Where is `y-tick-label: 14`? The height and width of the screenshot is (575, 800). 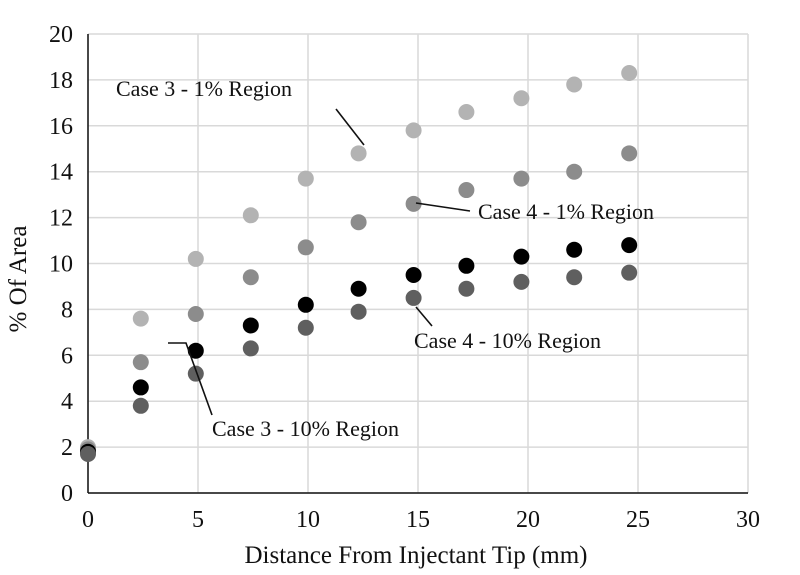
y-tick-label: 14 is located at coordinates (61, 173).